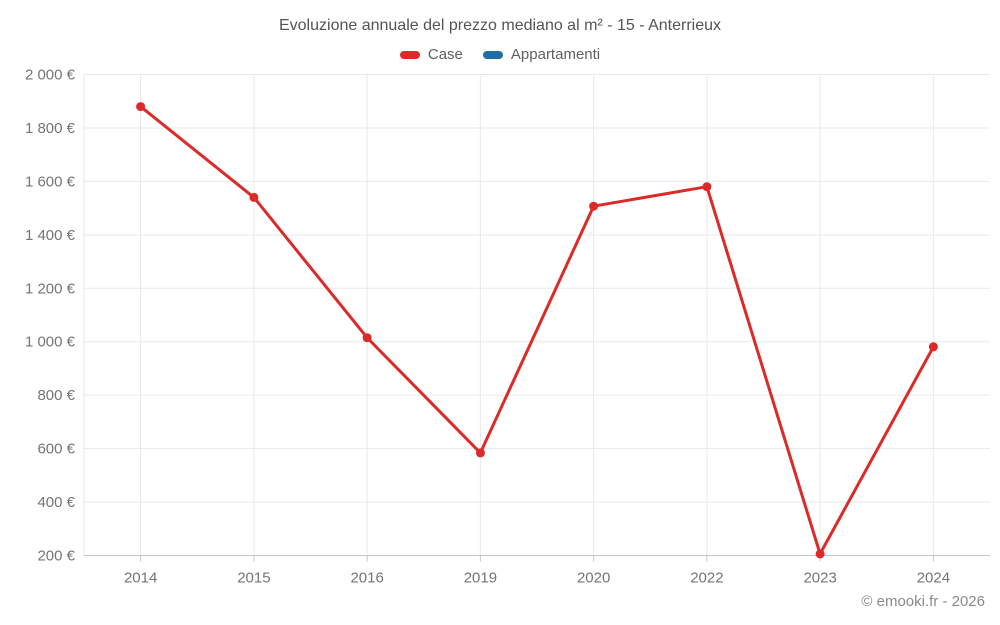 The image size is (1000, 625). What do you see at coordinates (50, 235) in the screenshot?
I see `y-tick-label: 1 400 €` at bounding box center [50, 235].